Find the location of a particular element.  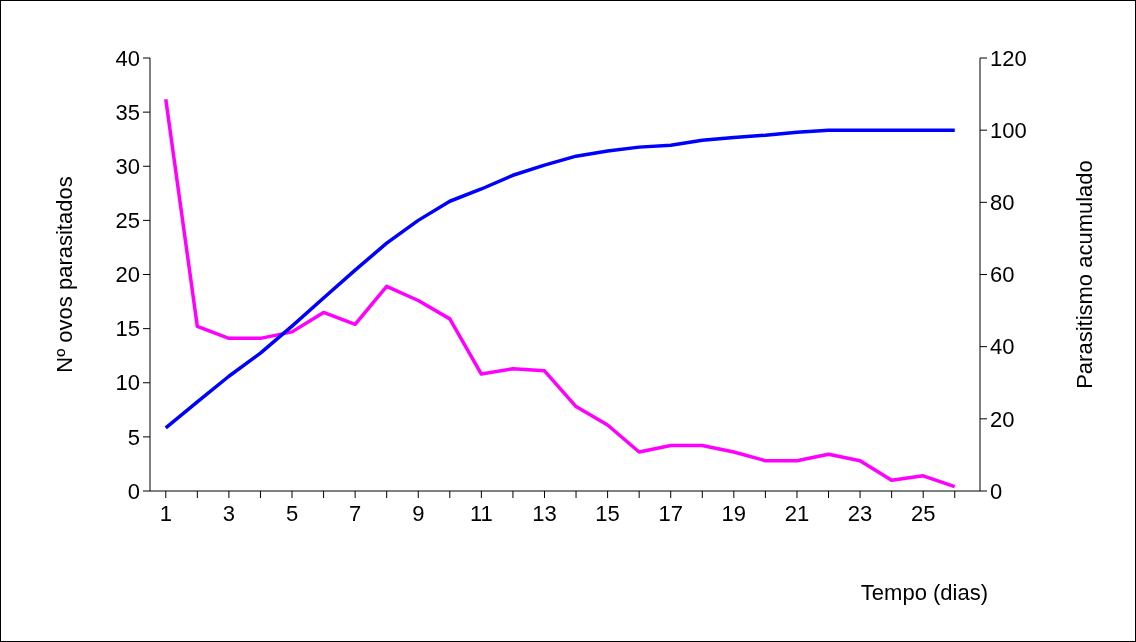

y2-axis-title: Parasitismo acumulado is located at coordinates (1084, 274).